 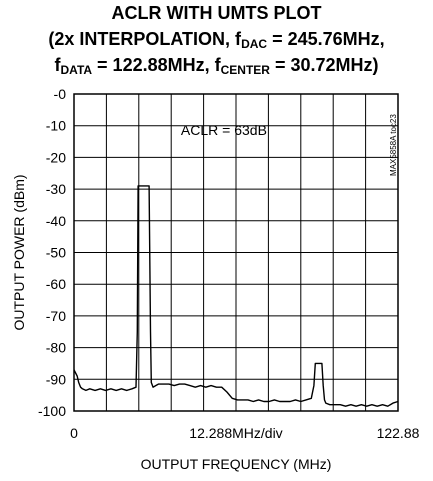 What do you see at coordinates (245, 70) in the screenshot?
I see `title-subscript: CENTER` at bounding box center [245, 70].